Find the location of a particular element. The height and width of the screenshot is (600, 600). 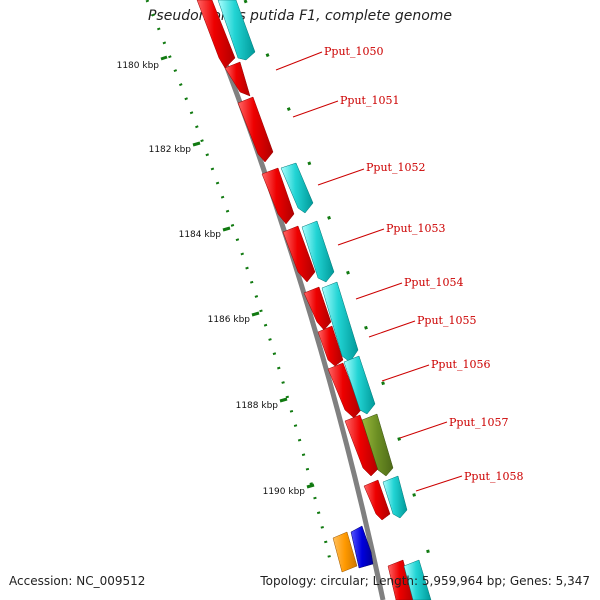

gene-label-pput-1058: Pput_1058 is located at coordinates (493, 476).